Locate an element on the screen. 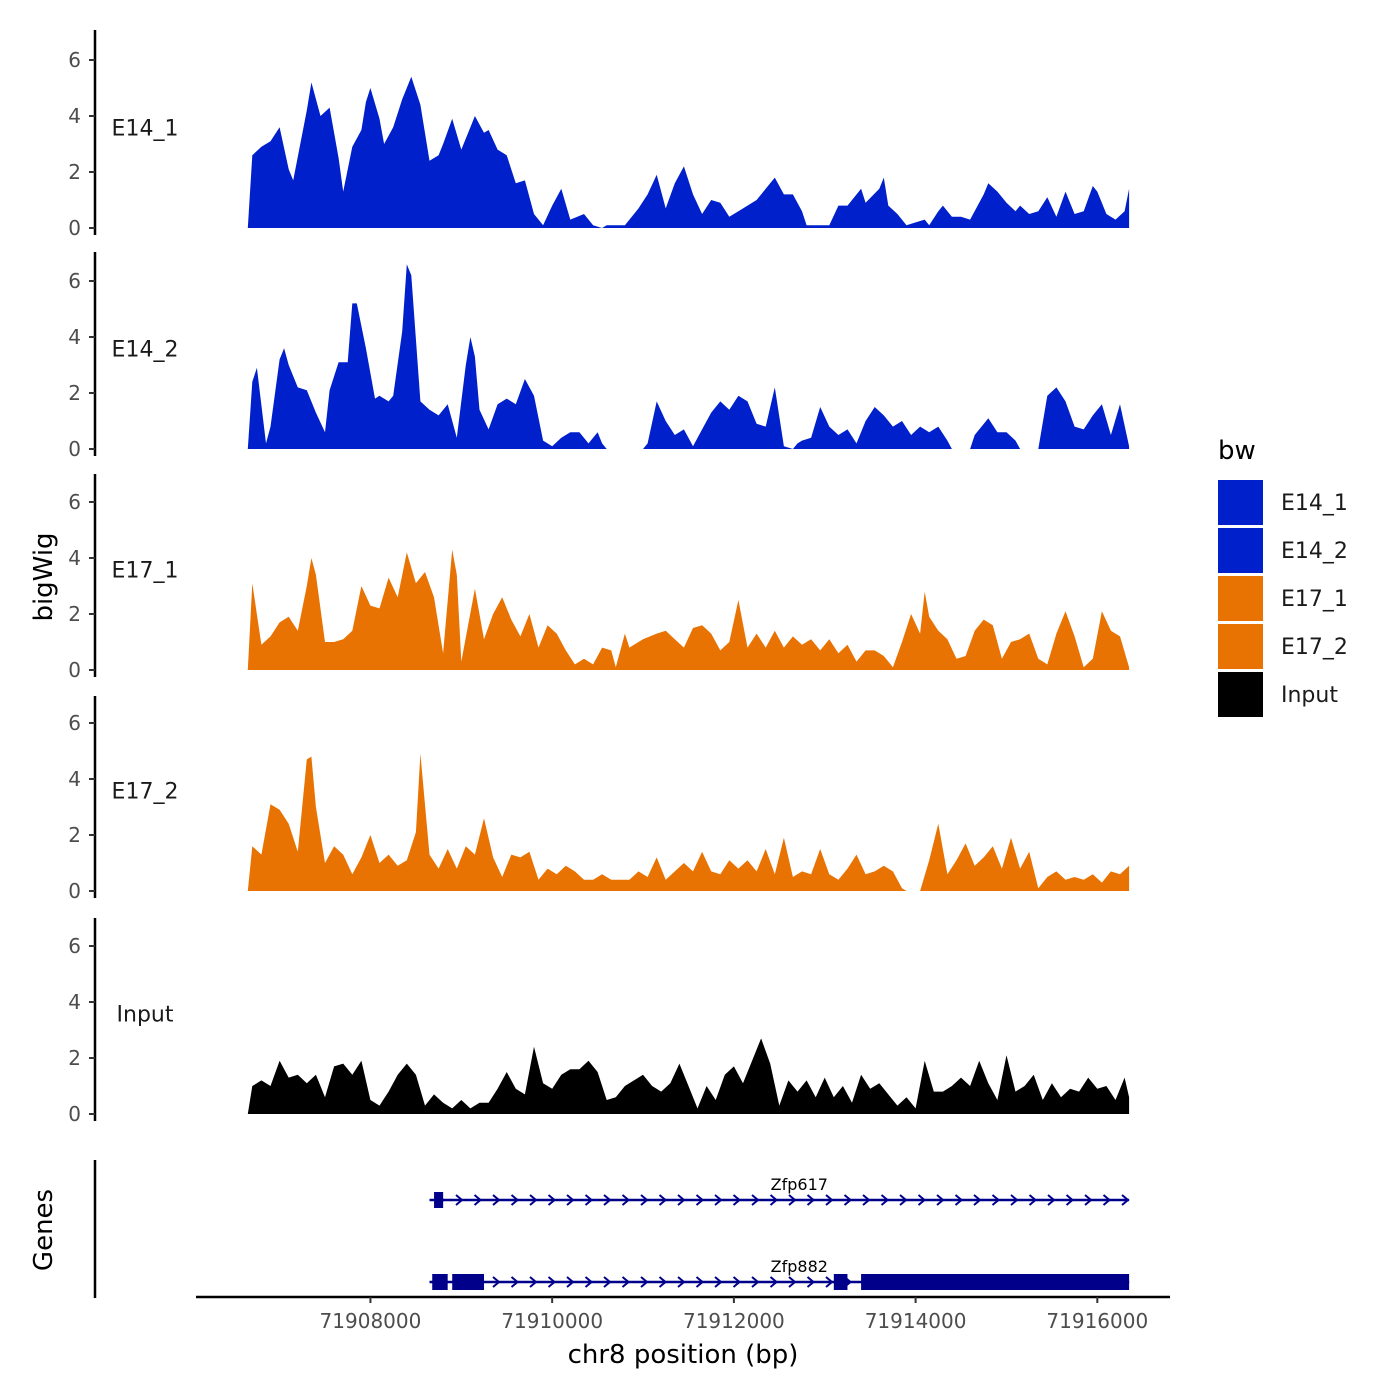 Image resolution: width=1400 pixels, height=1400 pixels. x-axis-title: chr8 position (bp) is located at coordinates (683, 1355).